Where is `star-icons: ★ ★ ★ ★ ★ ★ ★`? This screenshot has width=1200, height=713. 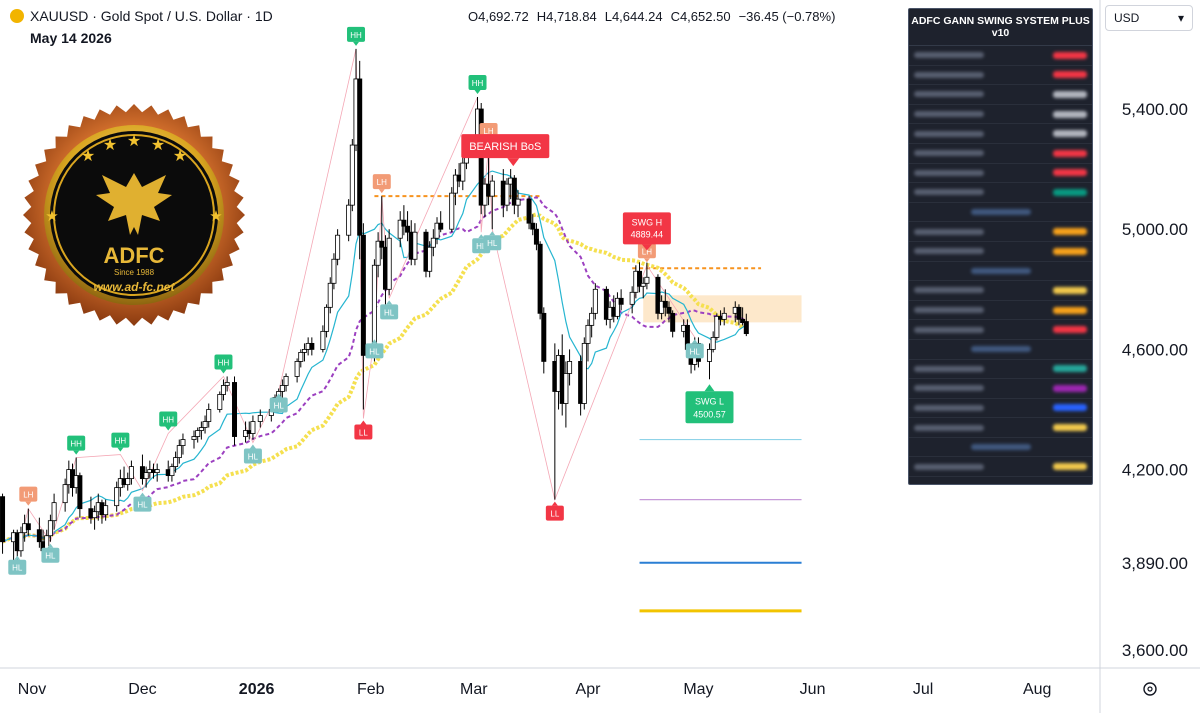
star-icons: ★ ★ ★ ★ ★ ★ ★ is located at coordinates (133, 179).